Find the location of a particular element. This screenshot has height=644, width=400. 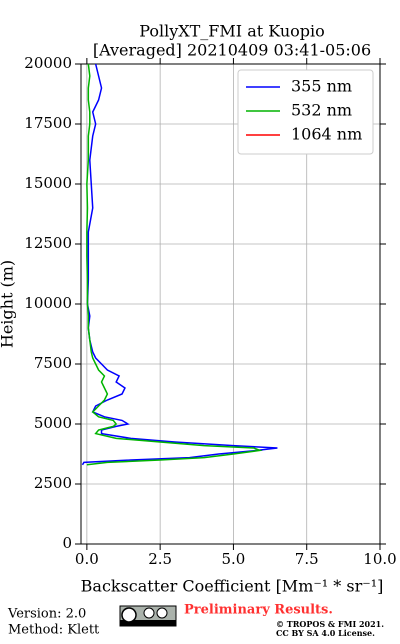

legend-label: 1064 nm is located at coordinates (326, 134).